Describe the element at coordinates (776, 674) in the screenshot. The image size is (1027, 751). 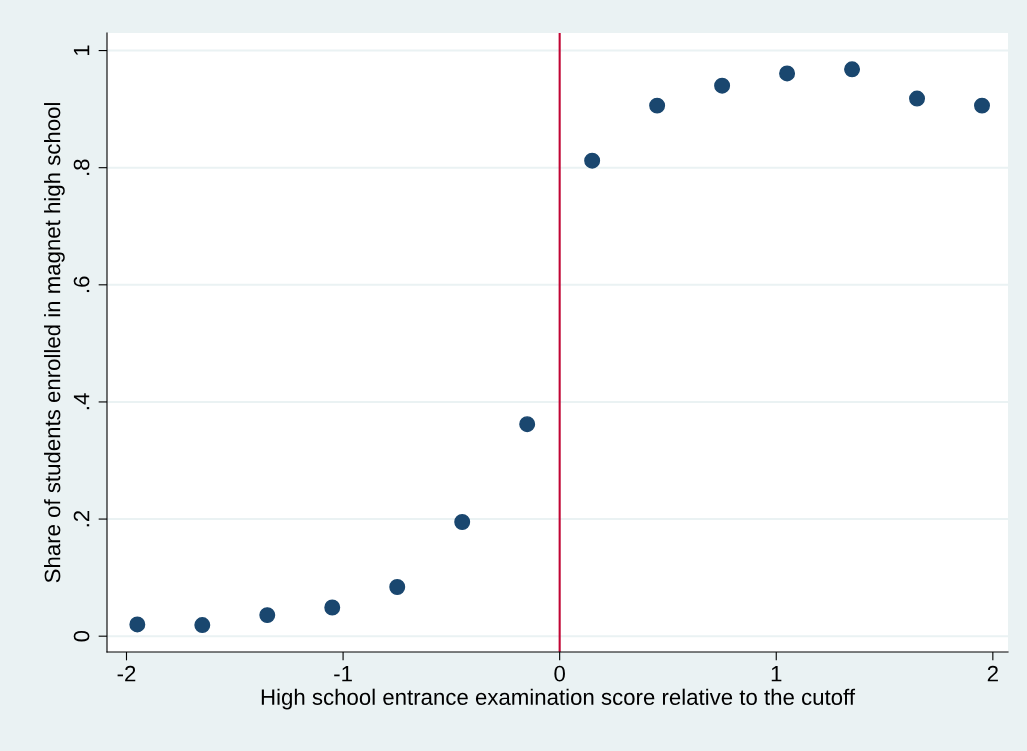
I see `x-tick-label: 1` at that location.